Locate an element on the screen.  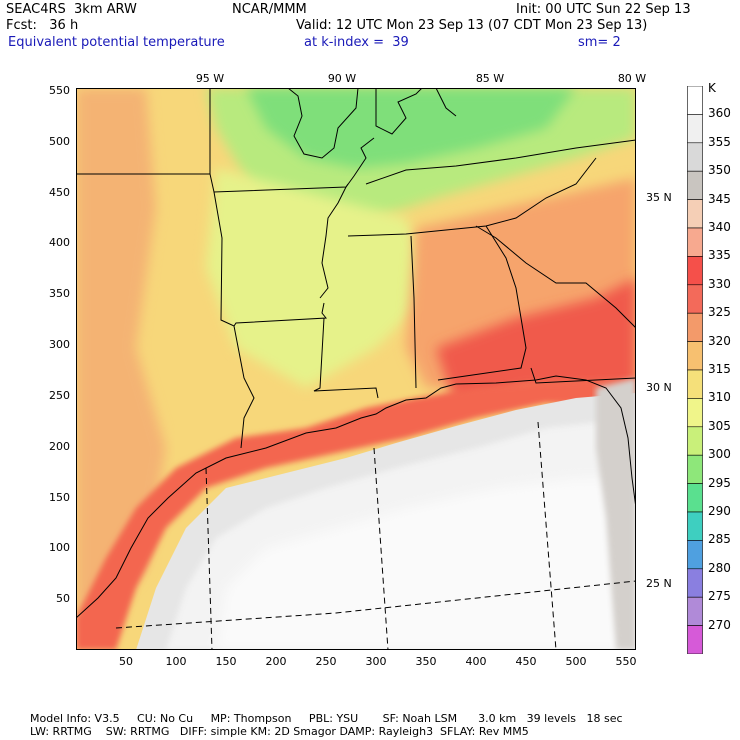
longitude-label: 95 W is located at coordinates (210, 78).